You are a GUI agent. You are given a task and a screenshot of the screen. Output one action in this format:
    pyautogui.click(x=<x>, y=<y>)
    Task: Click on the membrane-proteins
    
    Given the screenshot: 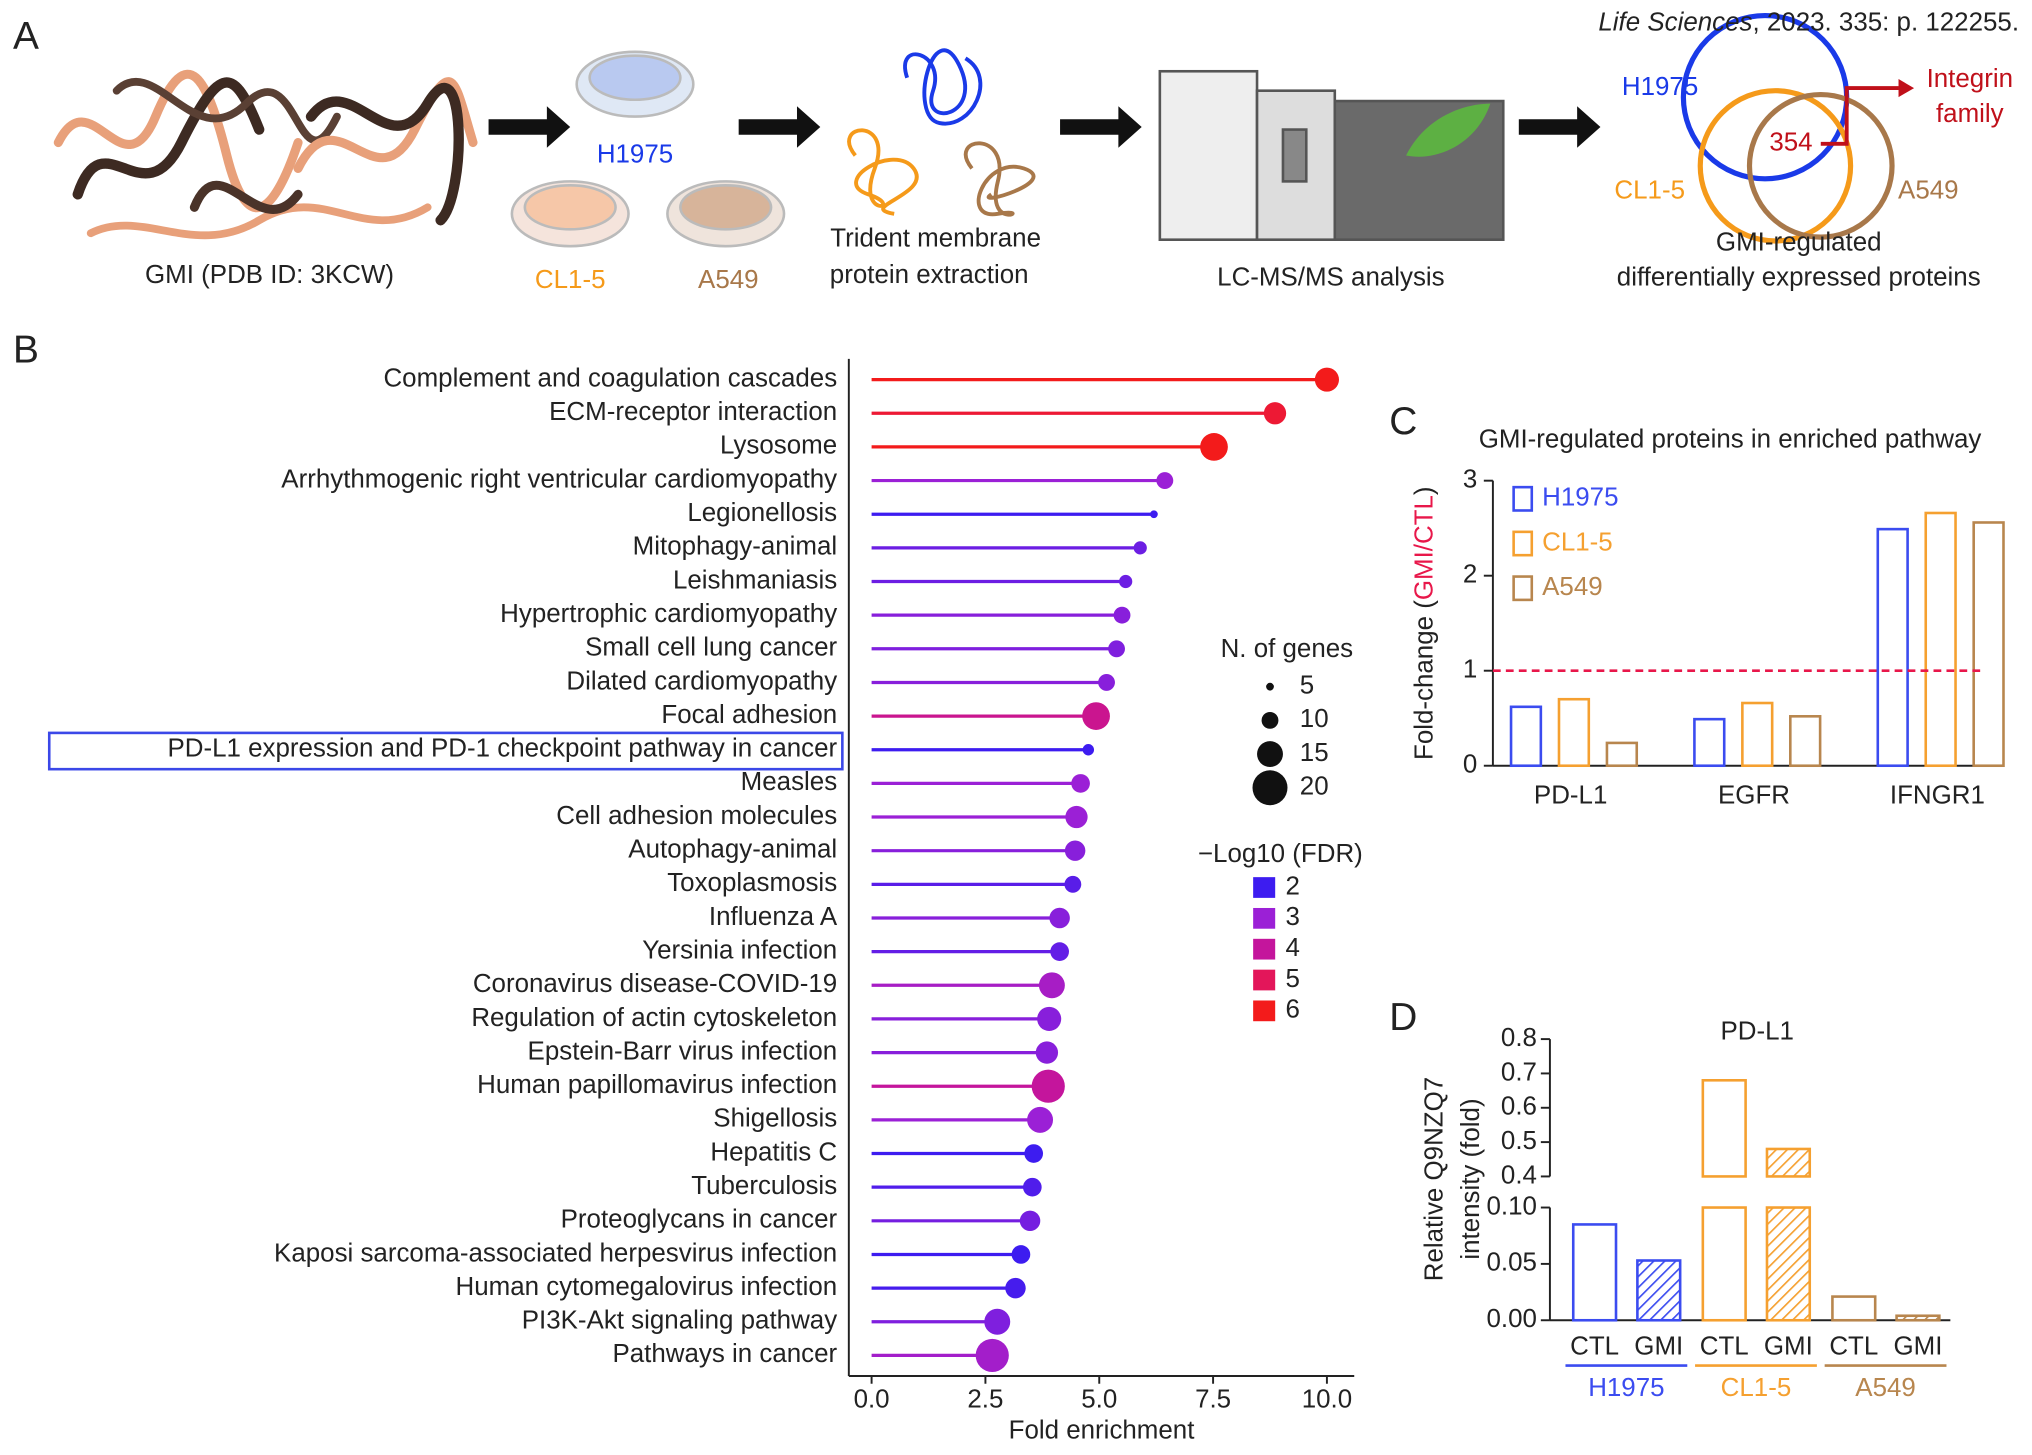 What is the action you would take?
    pyautogui.click(x=941, y=132)
    